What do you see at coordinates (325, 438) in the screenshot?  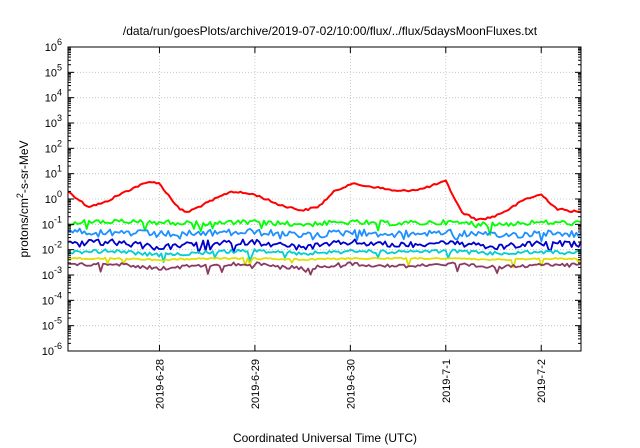 I see `x-axis-label: Coordinated Universal Time (UTC)` at bounding box center [325, 438].